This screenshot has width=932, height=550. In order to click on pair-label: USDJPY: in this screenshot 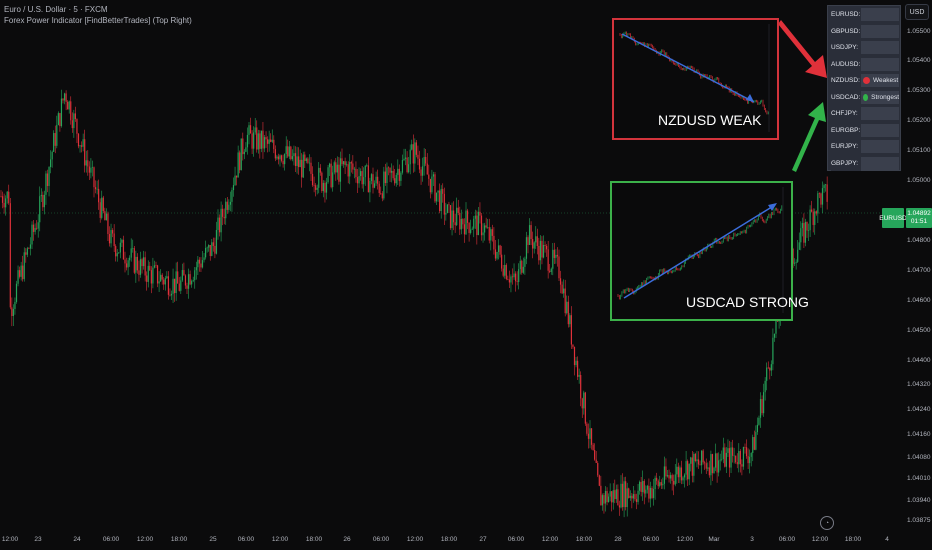, I will do `click(846, 47)`.